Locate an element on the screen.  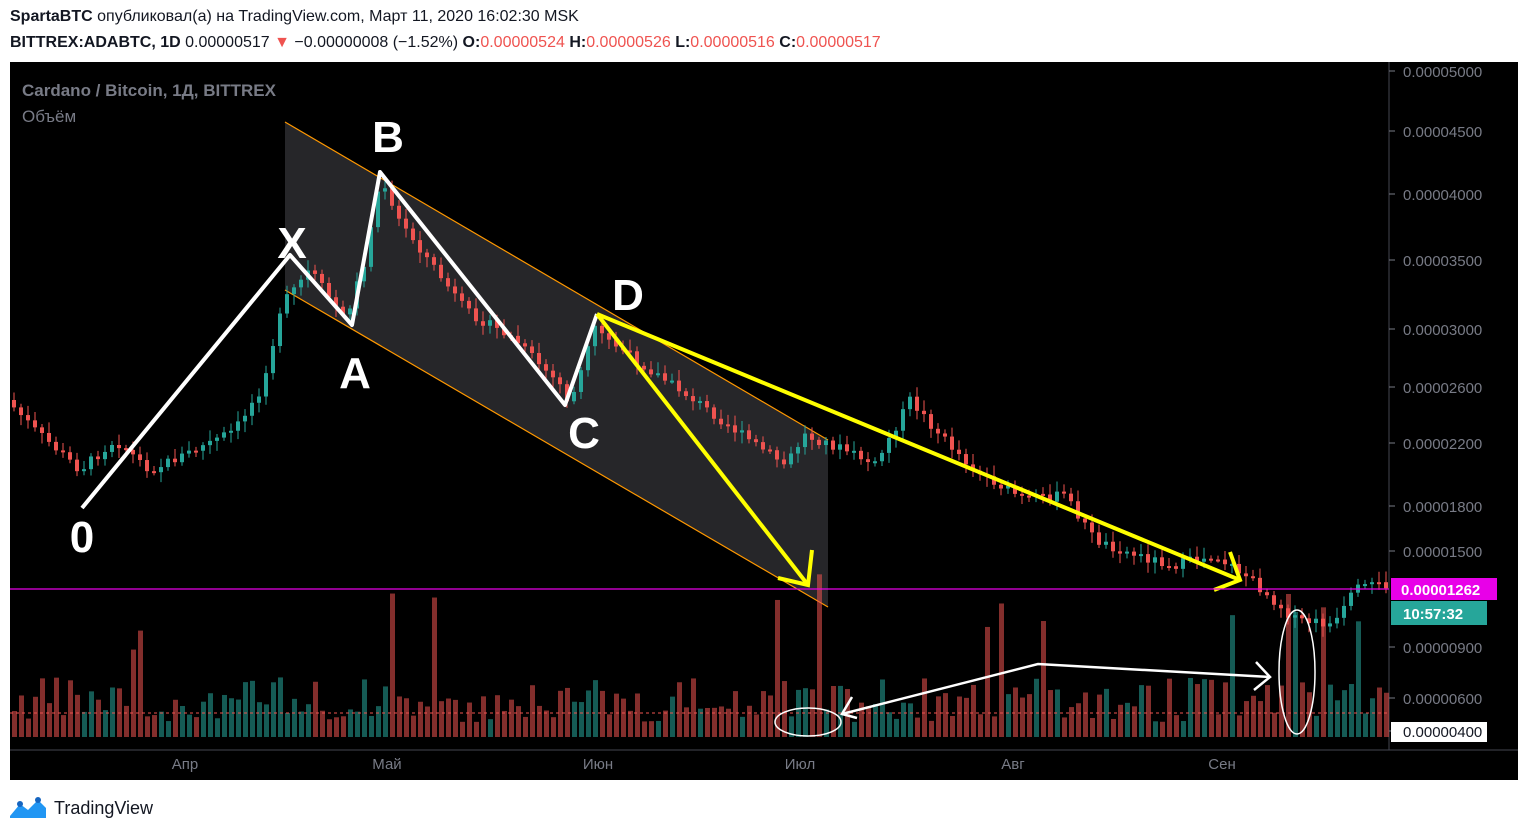
xabcd-pattern is located at coordinates (339, 340).